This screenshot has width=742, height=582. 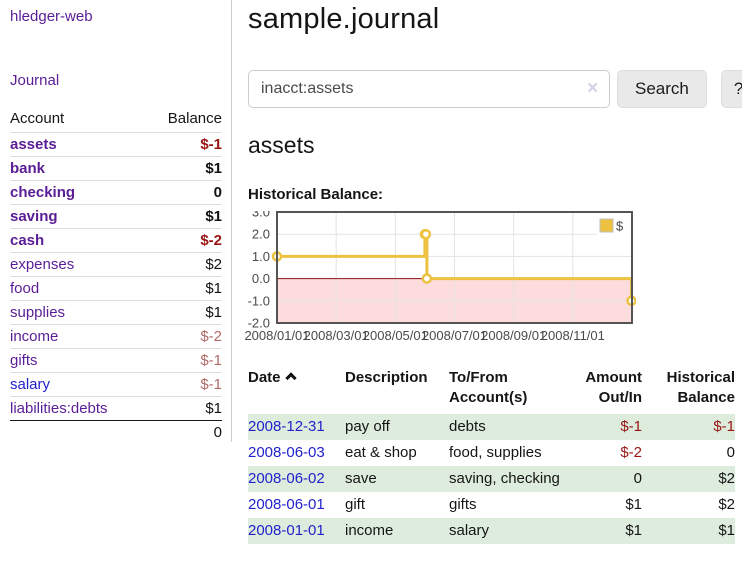 I want to click on help-button: ?, so click(x=731, y=89).